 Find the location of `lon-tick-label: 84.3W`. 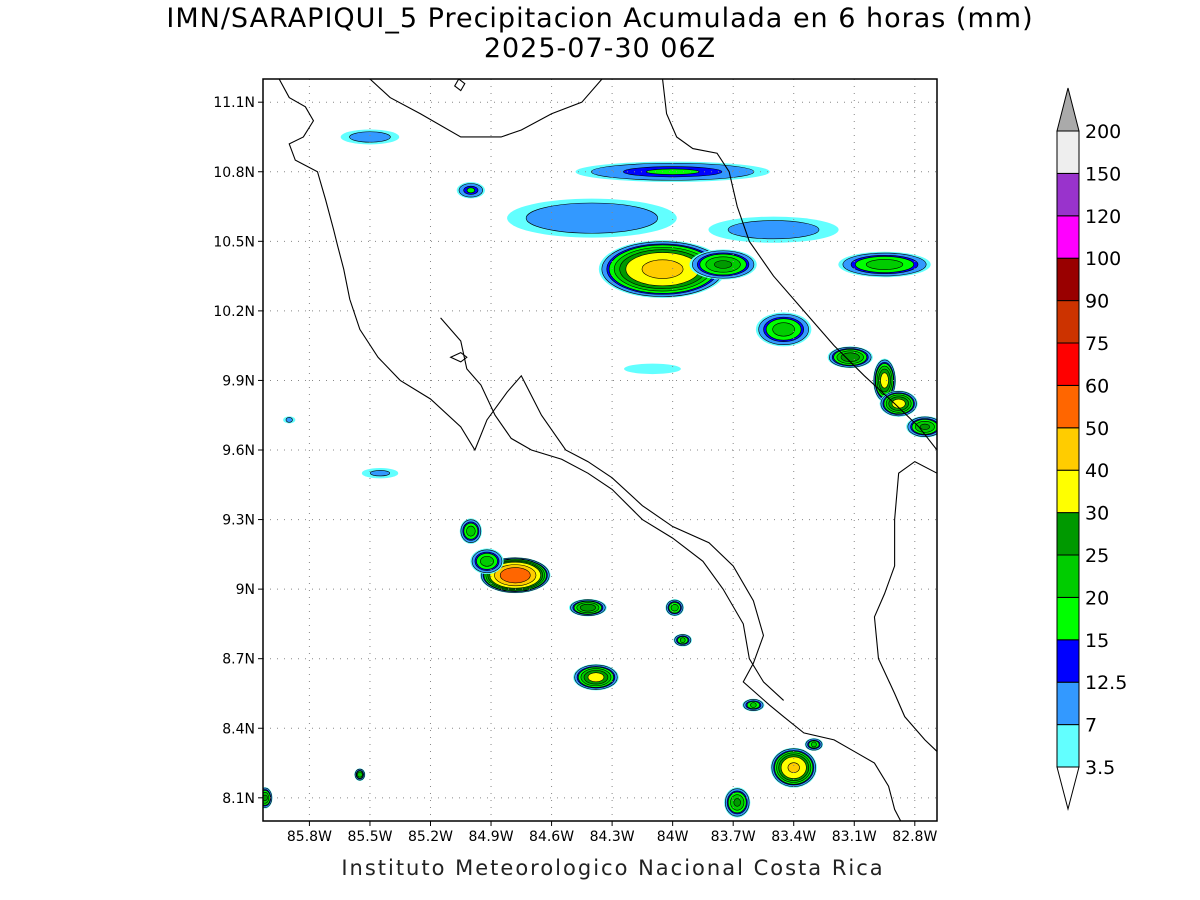

lon-tick-label: 84.3W is located at coordinates (612, 837).